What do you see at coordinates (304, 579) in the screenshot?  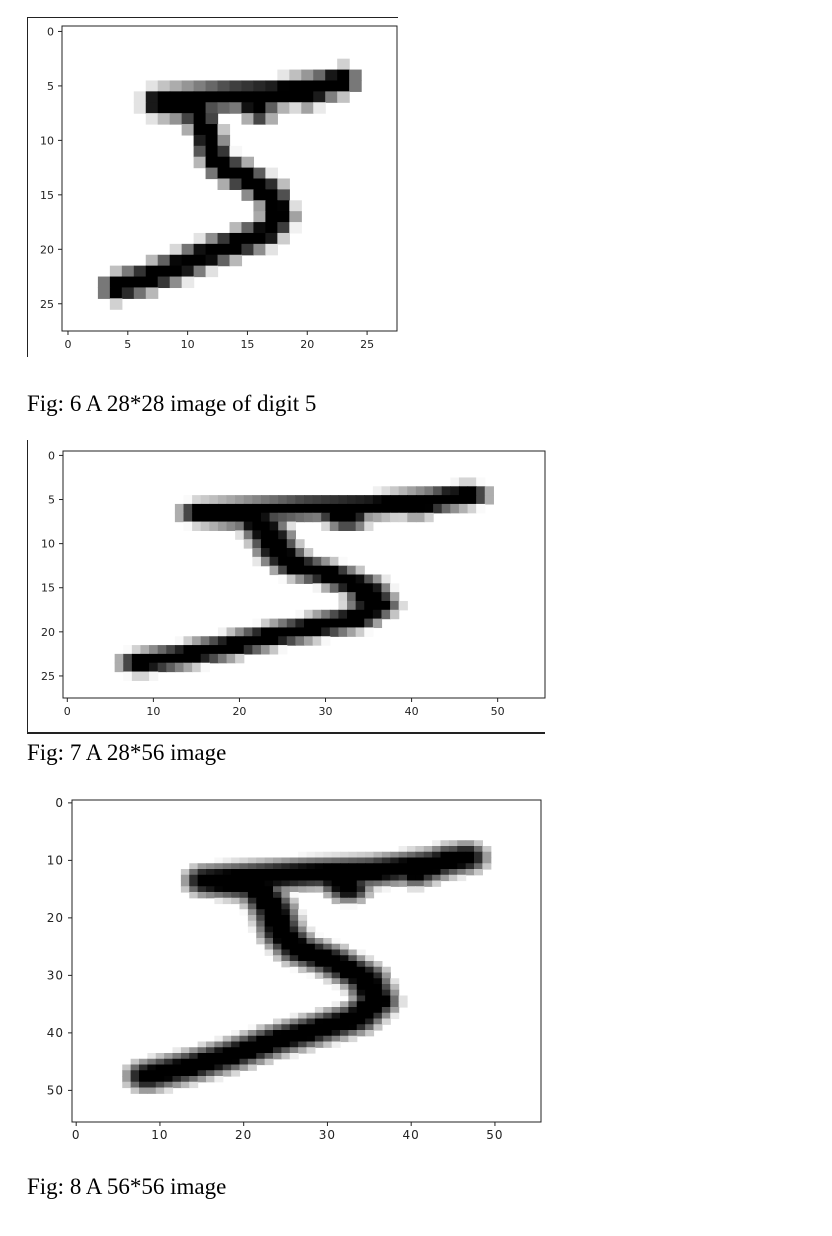 I see `heatmap-cells` at bounding box center [304, 579].